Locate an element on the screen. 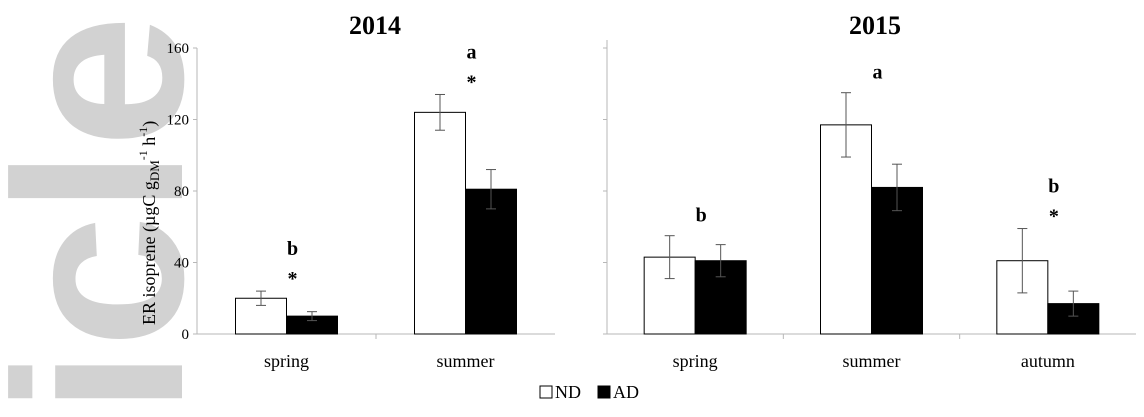  y-tick-label: 80 is located at coordinates (181, 192).